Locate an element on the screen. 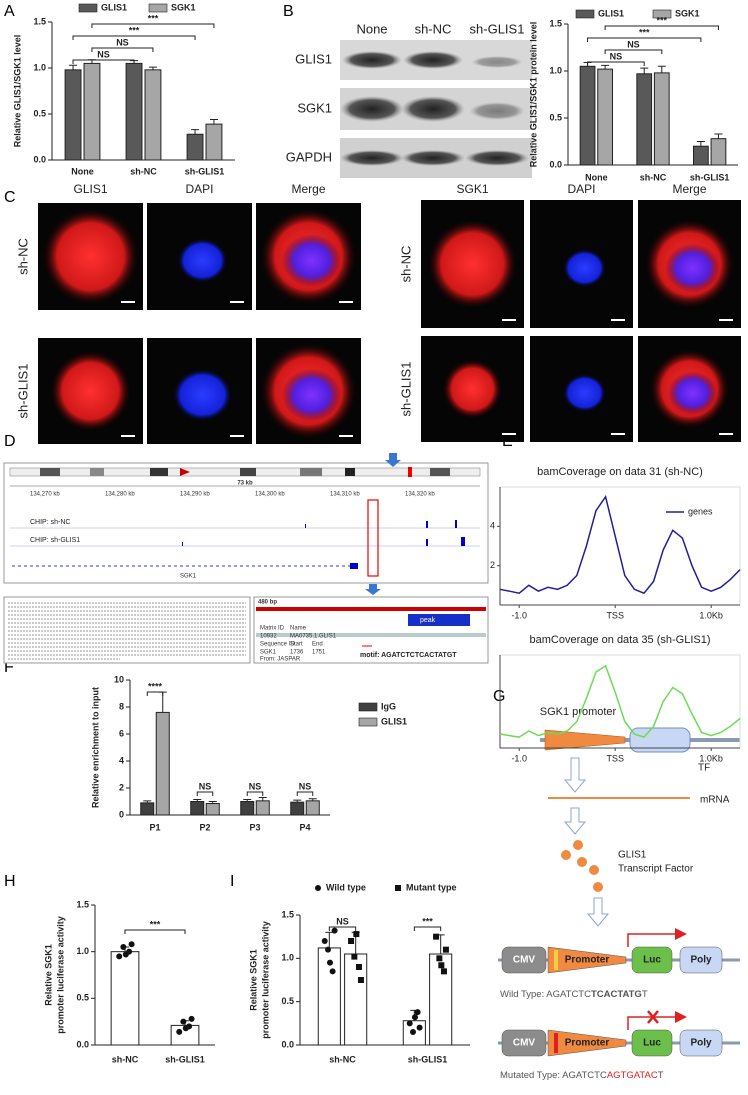 This screenshot has width=748, height=1095. y-tick-label: 0.5 is located at coordinates (555, 117).